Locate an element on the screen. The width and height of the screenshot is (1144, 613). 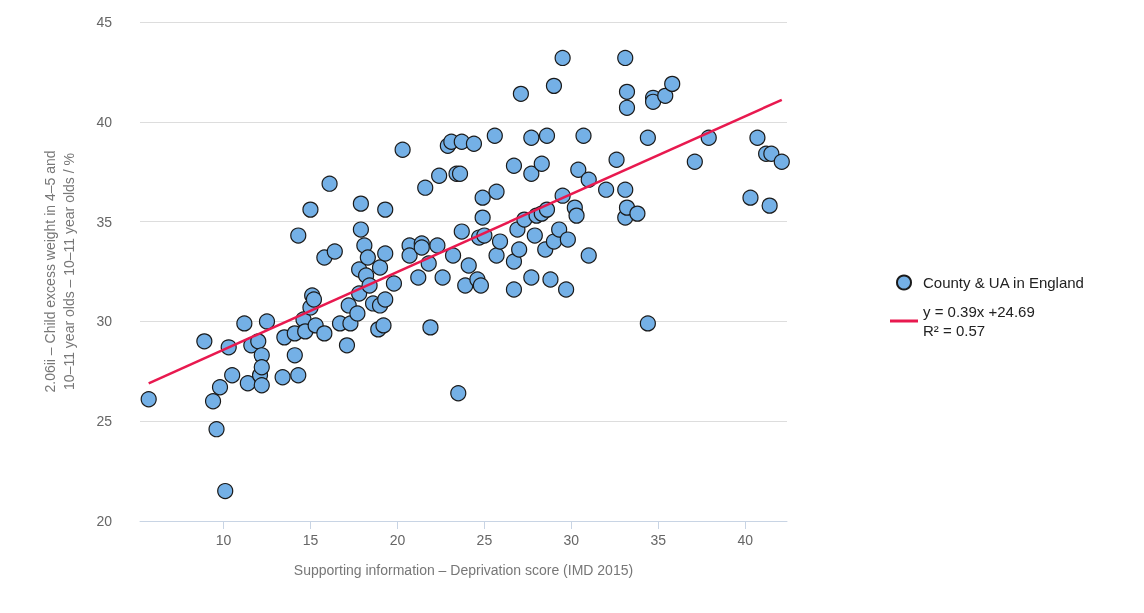
y-tick-label: 20 is located at coordinates (104, 521).